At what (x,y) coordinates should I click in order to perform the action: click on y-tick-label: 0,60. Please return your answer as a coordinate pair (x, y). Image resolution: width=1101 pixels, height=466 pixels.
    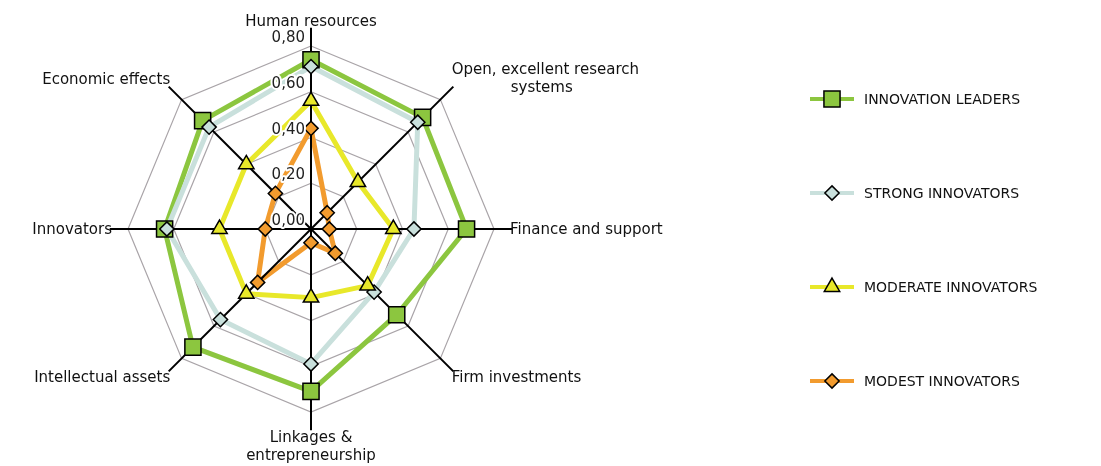
    Looking at the image, I should click on (288, 82).